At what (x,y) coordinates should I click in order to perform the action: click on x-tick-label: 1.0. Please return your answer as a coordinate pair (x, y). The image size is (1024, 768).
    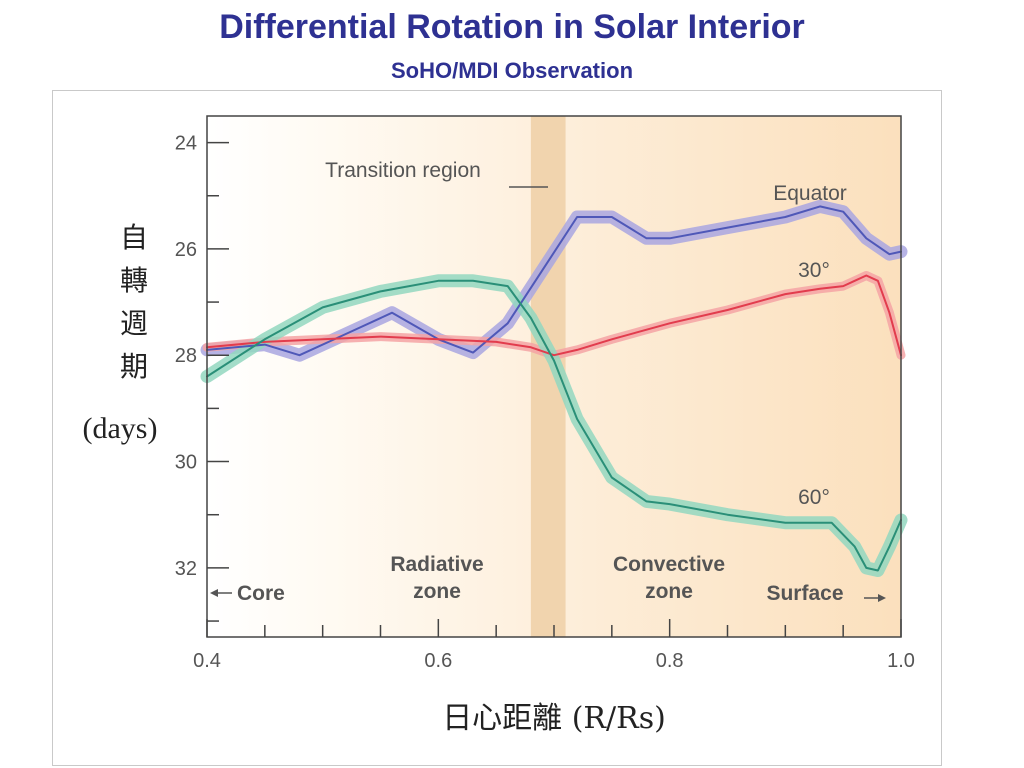
    Looking at the image, I should click on (901, 661).